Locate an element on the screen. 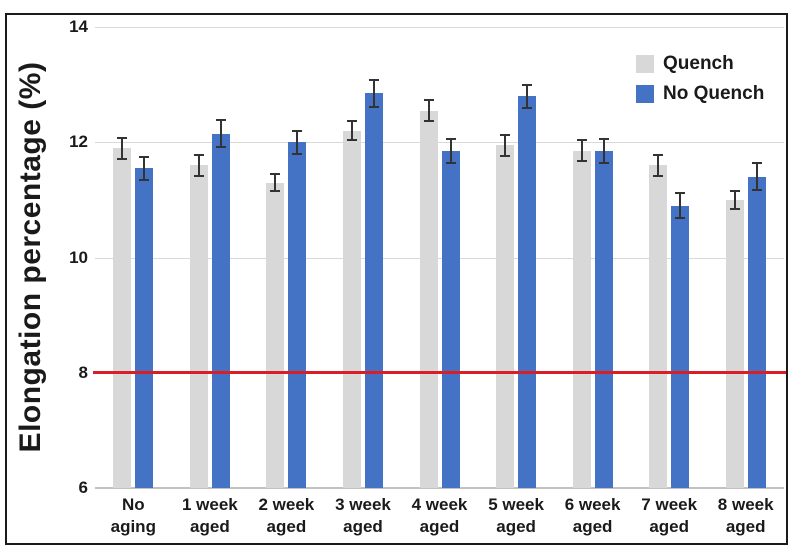 The width and height of the screenshot is (794, 554). x-tick-label-line: 3 week is located at coordinates (363, 504).